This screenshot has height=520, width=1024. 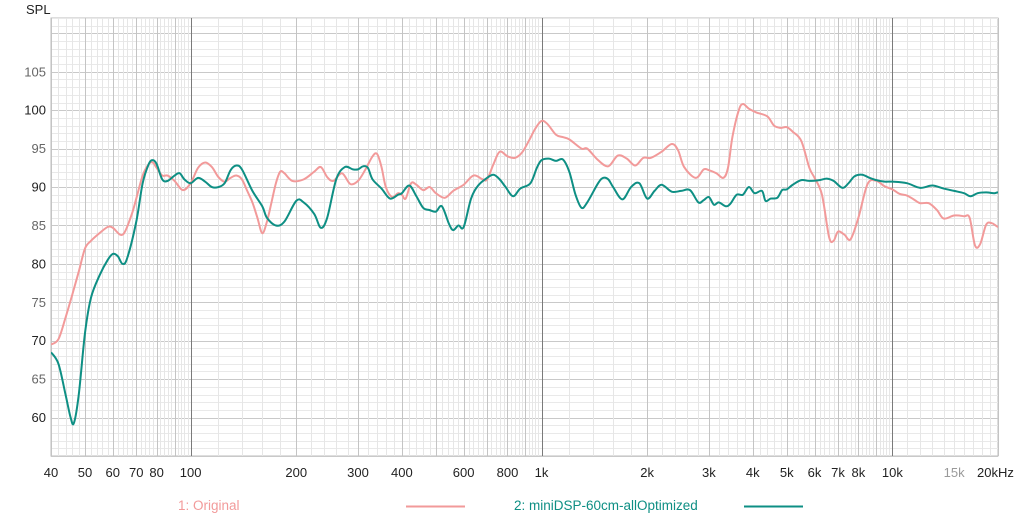 I want to click on y-tick-label: 85, so click(x=39, y=225).